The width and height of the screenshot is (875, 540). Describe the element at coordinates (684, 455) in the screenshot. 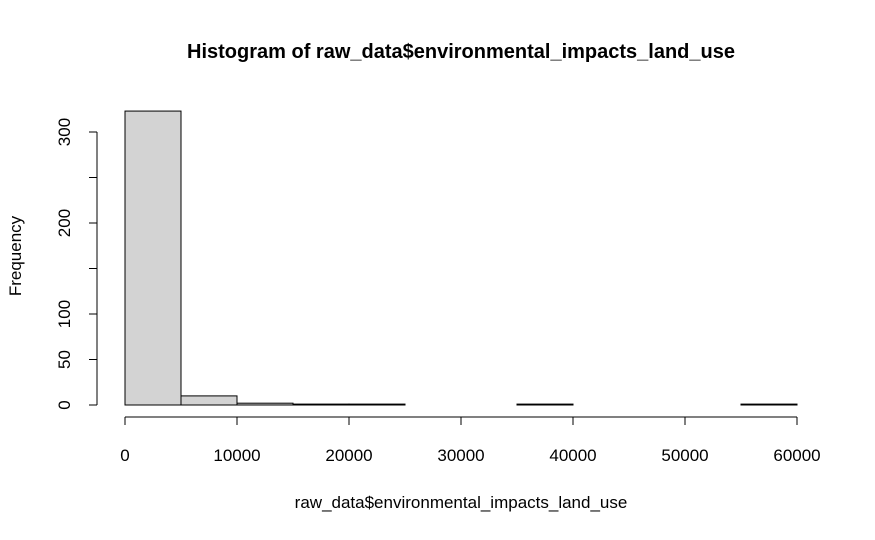

I see `x-tick-label-5: 50000` at that location.